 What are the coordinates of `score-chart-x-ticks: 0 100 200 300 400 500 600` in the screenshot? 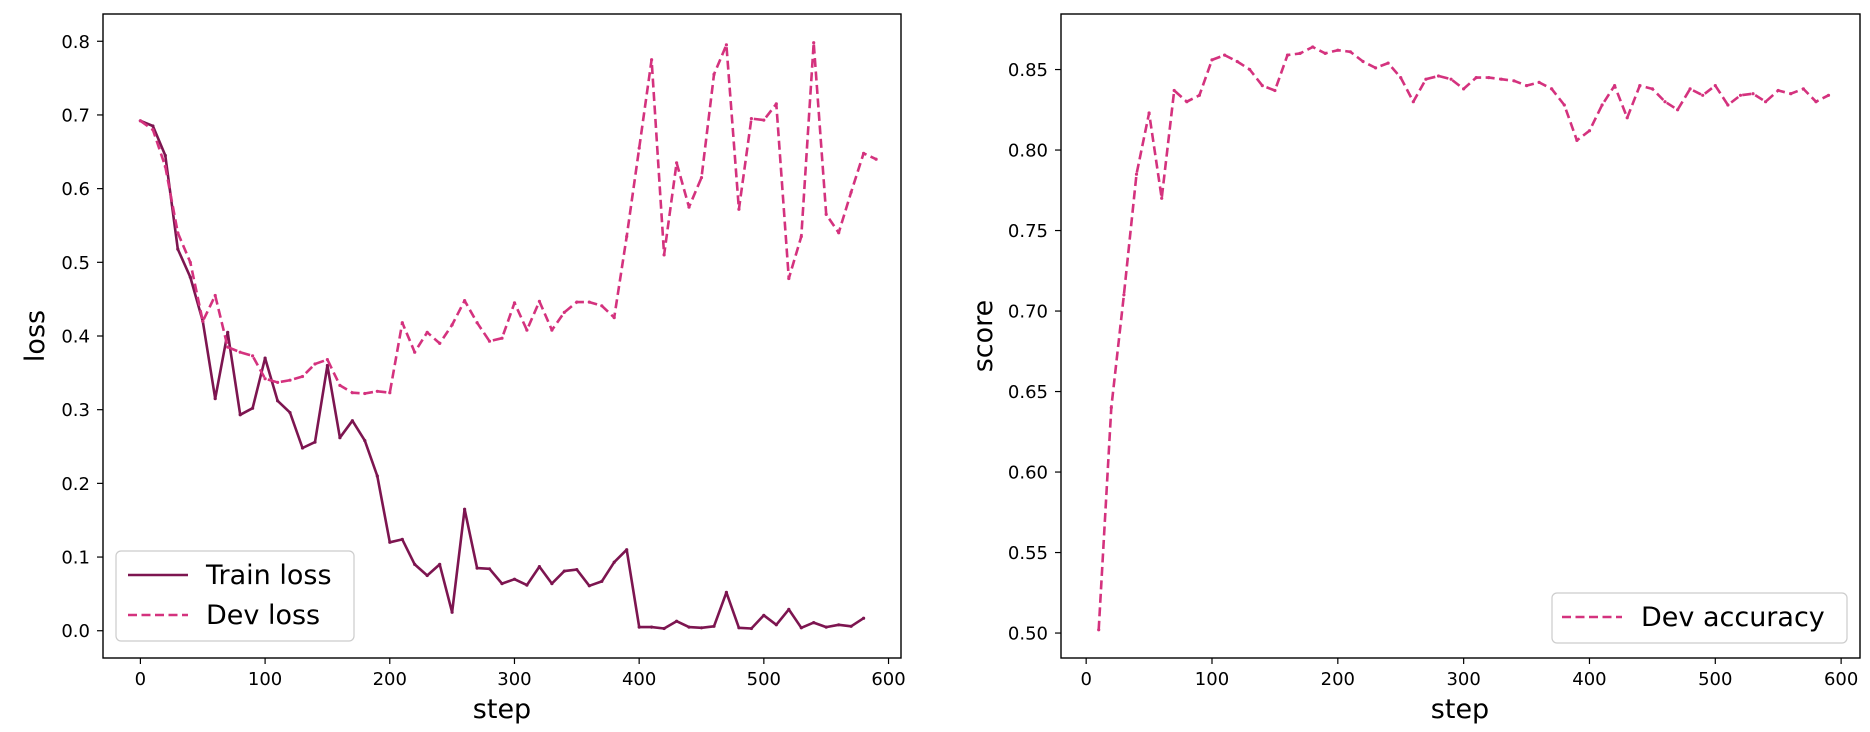 It's located at (1469, 674).